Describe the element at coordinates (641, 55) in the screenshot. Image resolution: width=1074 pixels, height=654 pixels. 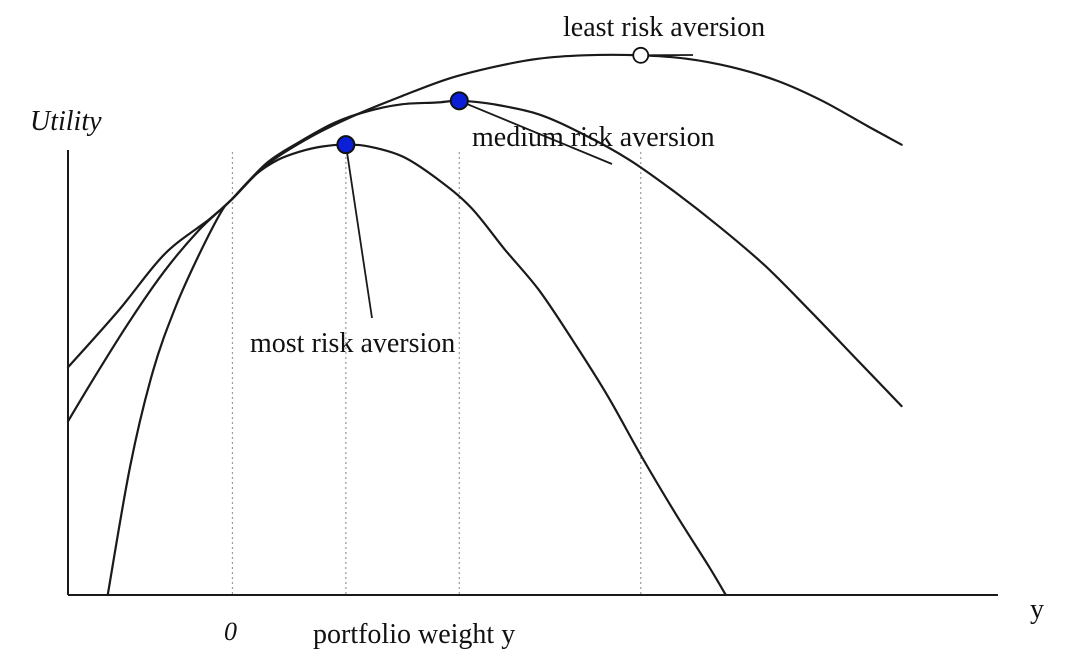
I see `optimum-marker-least-risk-aversion` at that location.